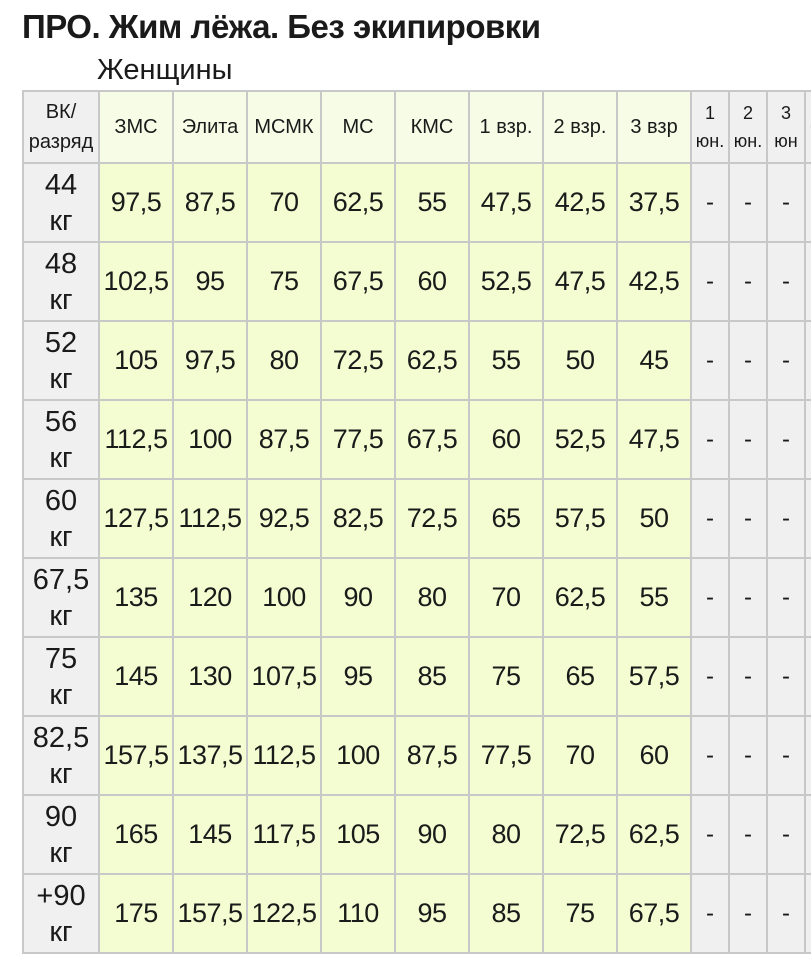 The height and width of the screenshot is (967, 811). What do you see at coordinates (654, 127) in the screenshot?
I see `column-header: 3 взр` at bounding box center [654, 127].